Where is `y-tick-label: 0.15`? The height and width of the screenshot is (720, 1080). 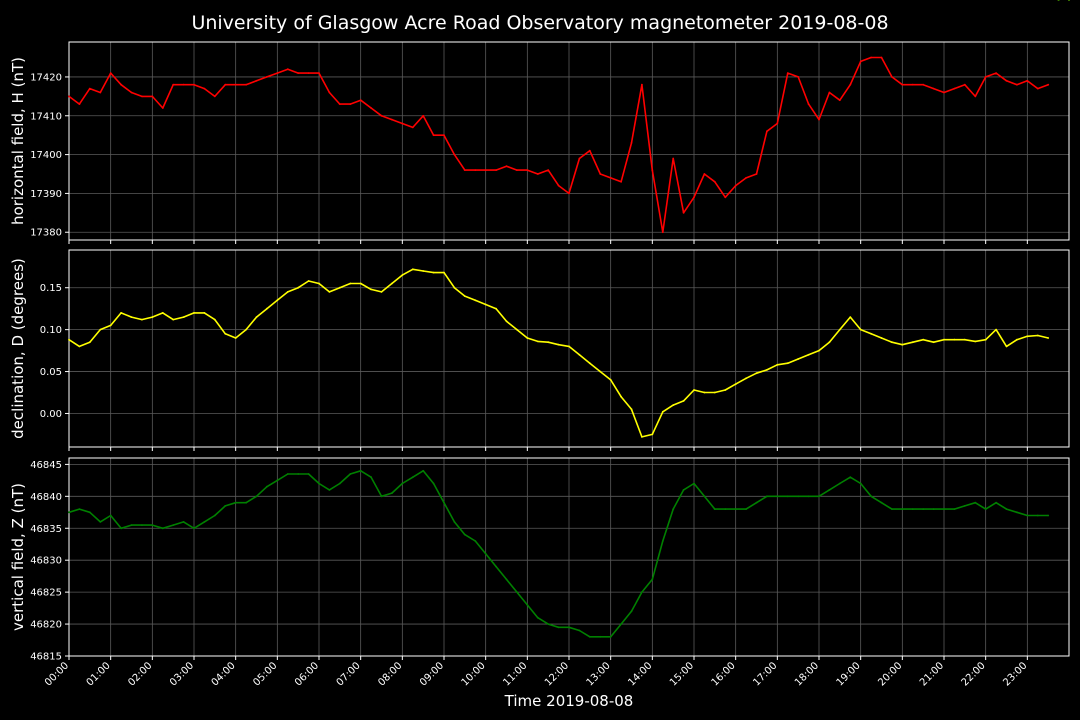 y-tick-label: 0.15 is located at coordinates (51, 288).